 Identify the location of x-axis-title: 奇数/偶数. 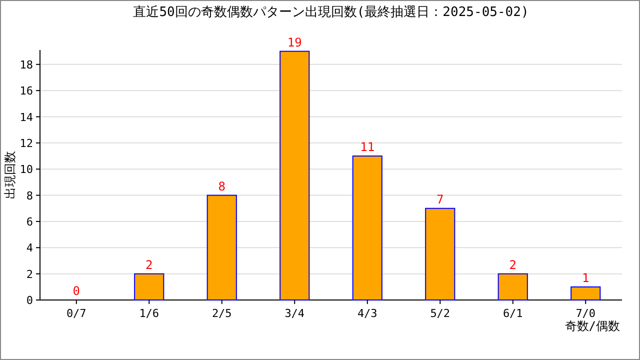
(592, 326).